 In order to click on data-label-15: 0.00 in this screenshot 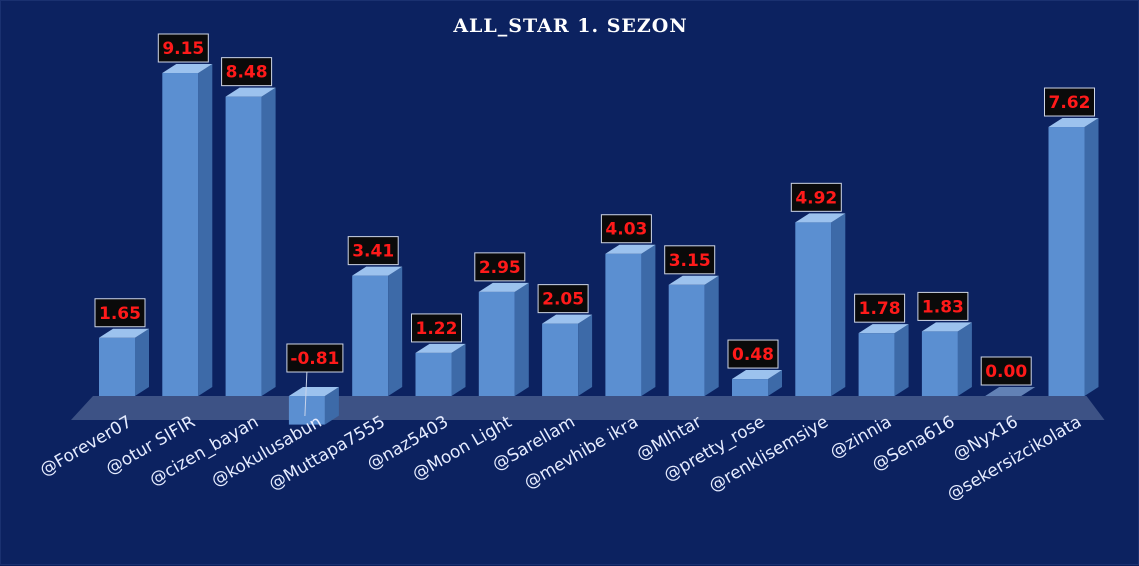, I will do `click(1006, 372)`.